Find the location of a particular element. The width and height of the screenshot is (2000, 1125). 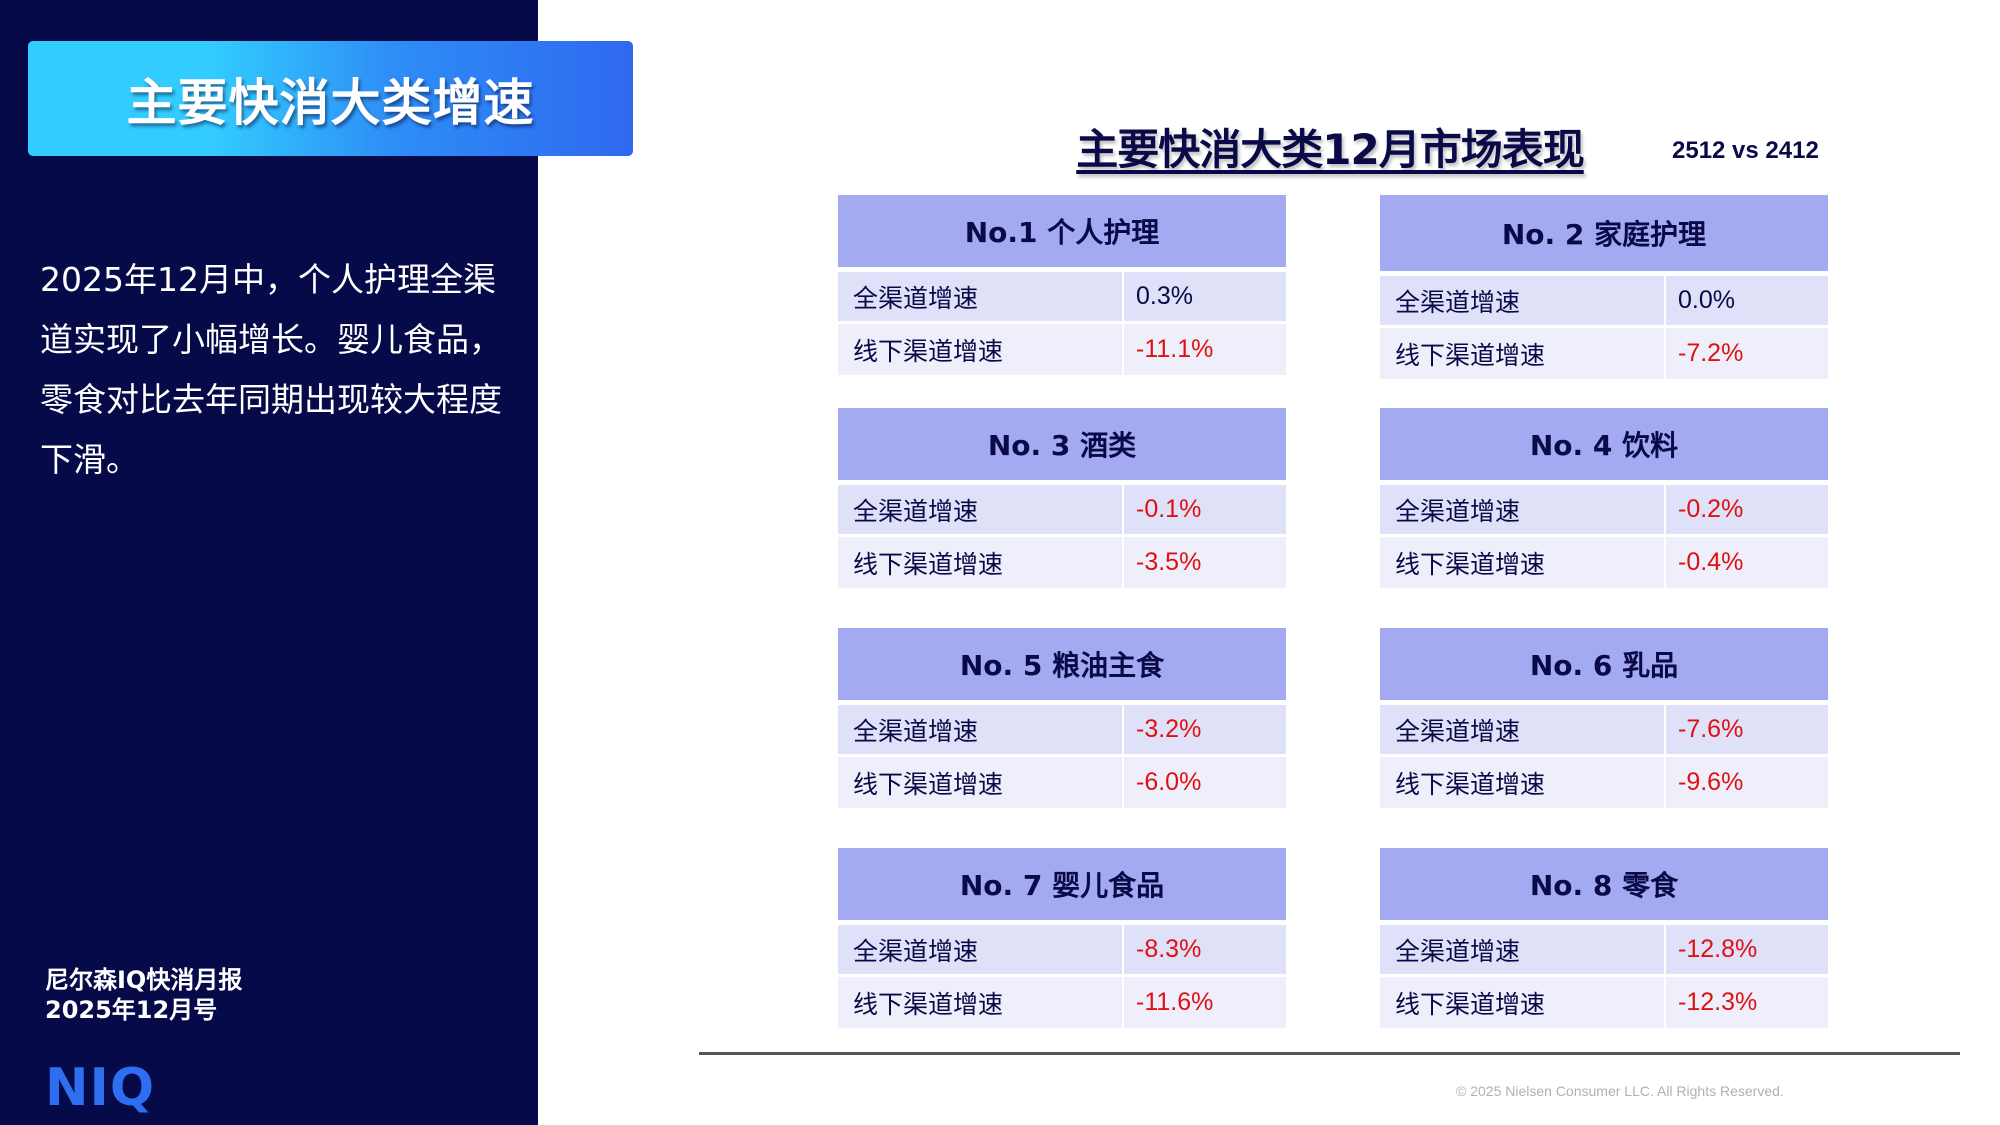

table-row: 全渠道增速 0.0% is located at coordinates (1604, 300).